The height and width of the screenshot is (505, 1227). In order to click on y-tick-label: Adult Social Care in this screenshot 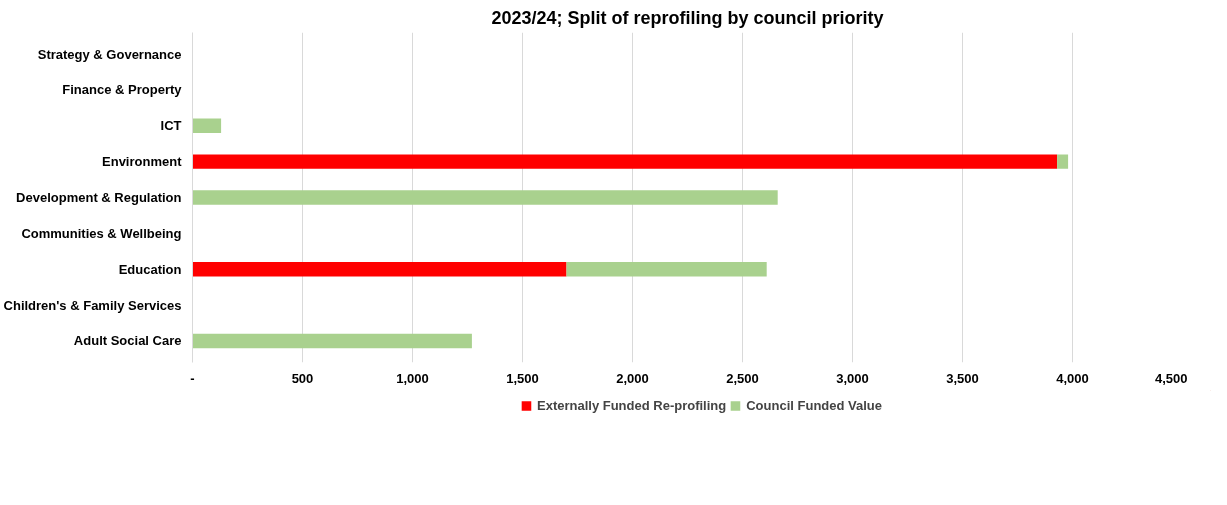, I will do `click(127, 341)`.